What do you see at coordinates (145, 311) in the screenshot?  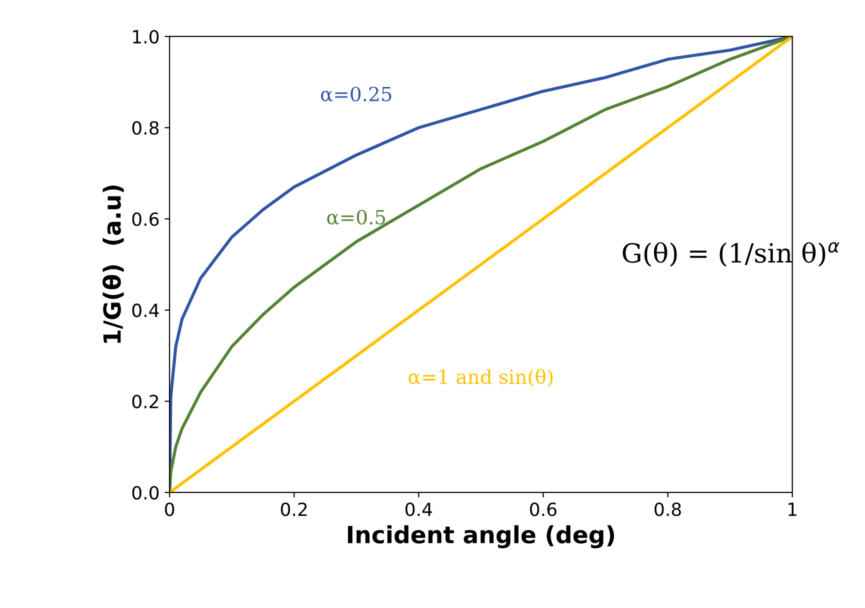 I see `y-tick-label: 0.4` at bounding box center [145, 311].